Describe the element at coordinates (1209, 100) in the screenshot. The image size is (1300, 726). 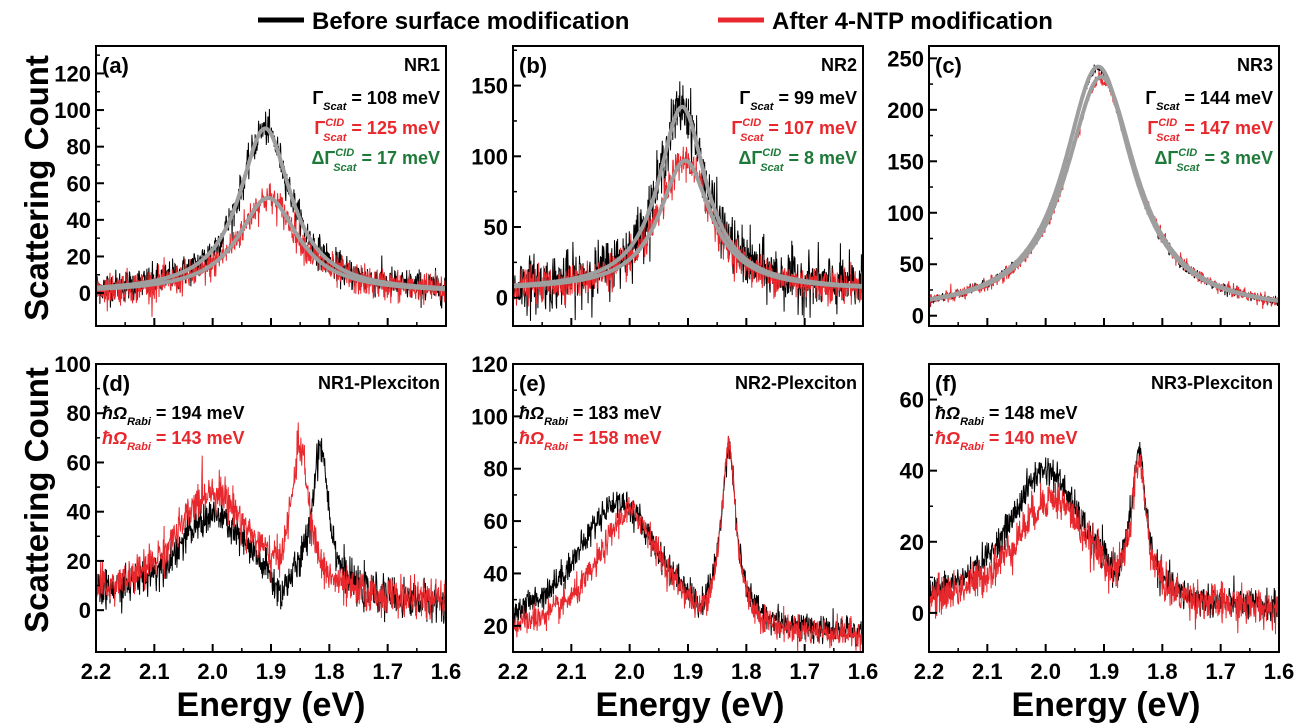
I see `annotation-1: ΓScat = 144 meV` at that location.